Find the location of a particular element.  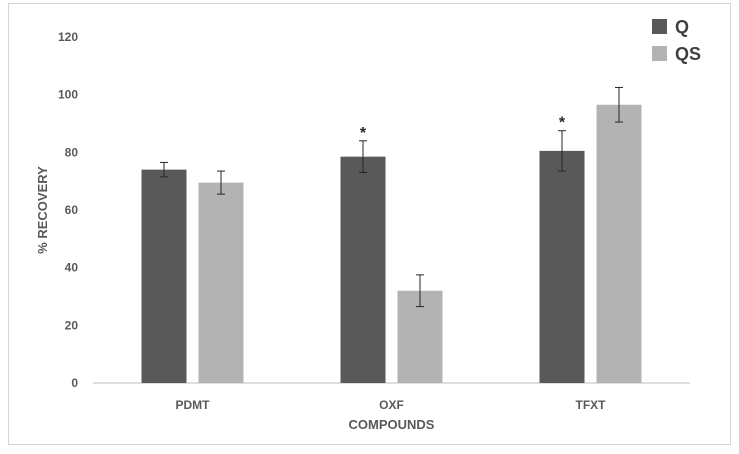

x-axis: PDMT OXF TFXT is located at coordinates (391, 397).